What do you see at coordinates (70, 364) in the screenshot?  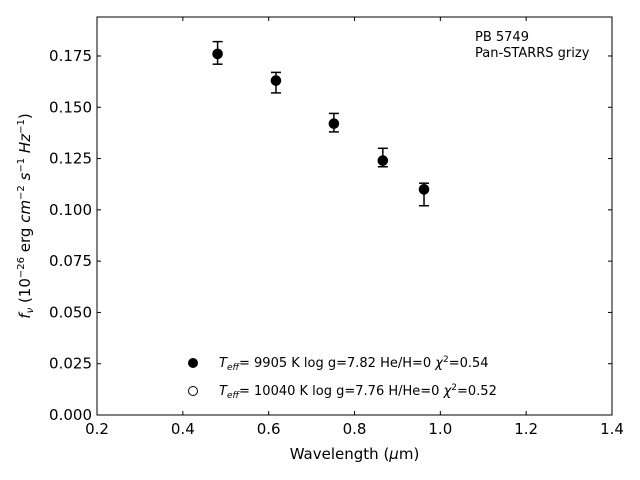 I see `y-tick-label: 0.025` at bounding box center [70, 364].